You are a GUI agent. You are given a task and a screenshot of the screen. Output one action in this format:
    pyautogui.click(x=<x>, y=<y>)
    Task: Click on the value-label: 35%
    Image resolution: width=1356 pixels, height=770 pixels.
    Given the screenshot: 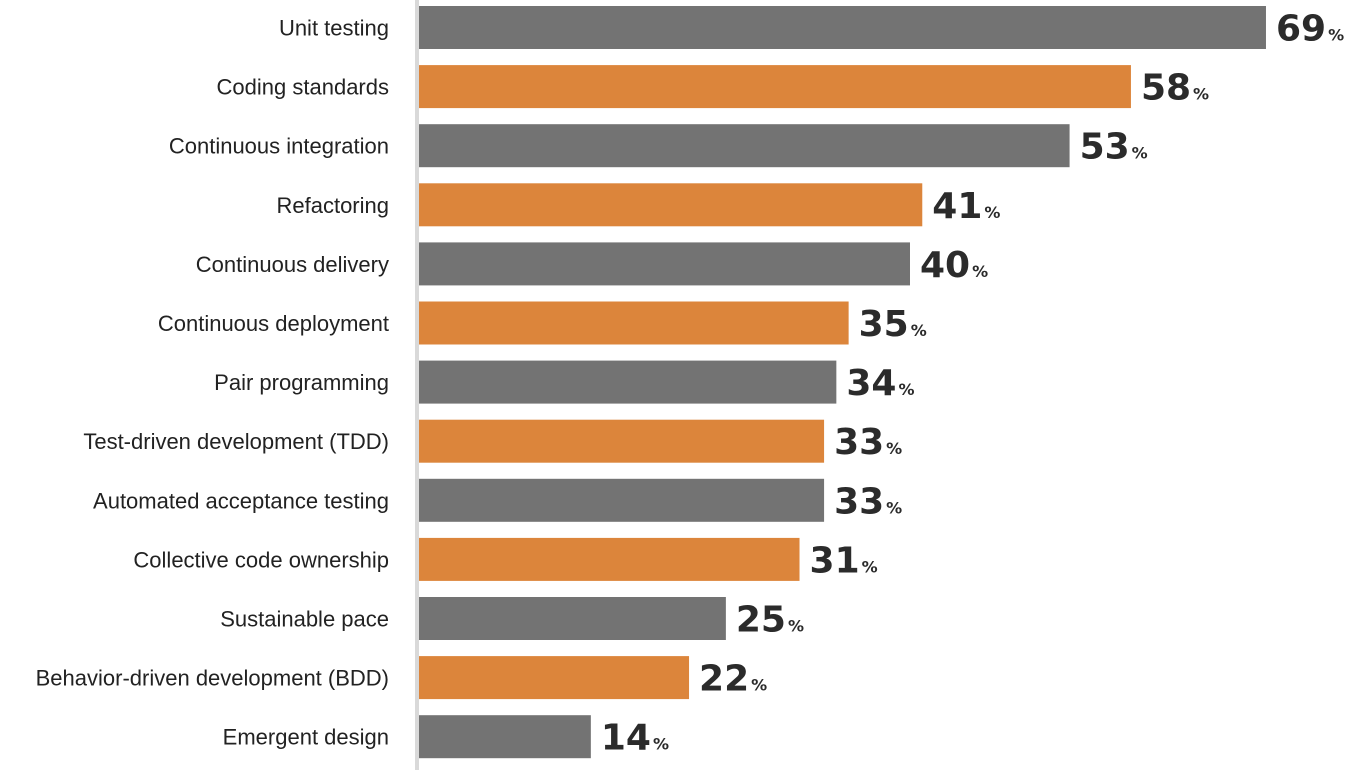 What is the action you would take?
    pyautogui.click(x=893, y=324)
    